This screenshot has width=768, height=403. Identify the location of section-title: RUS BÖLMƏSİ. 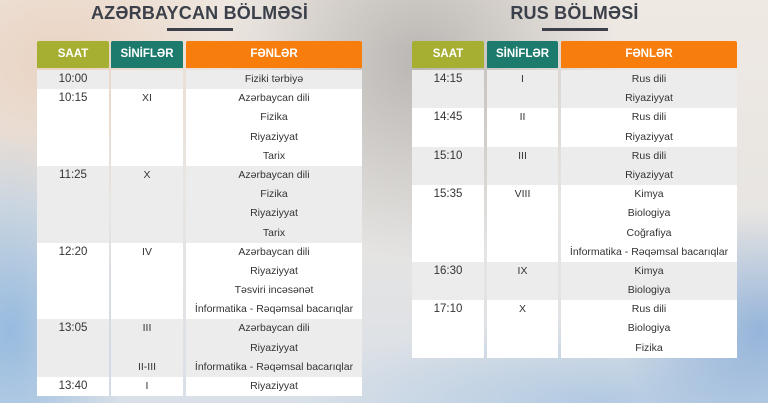
(574, 13).